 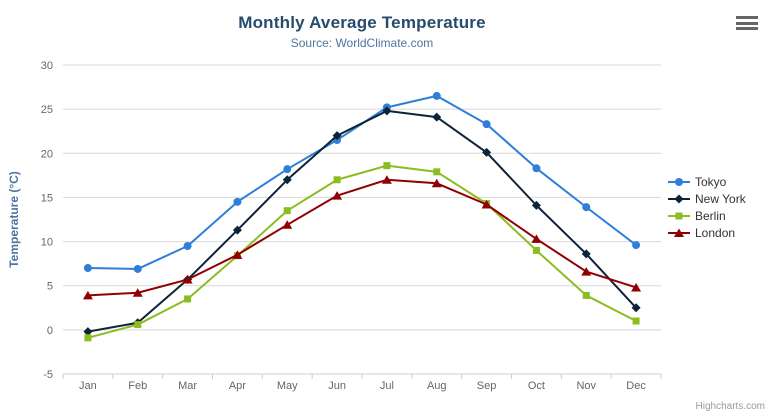 What do you see at coordinates (711, 182) in the screenshot?
I see `legend-label: Tokyo` at bounding box center [711, 182].